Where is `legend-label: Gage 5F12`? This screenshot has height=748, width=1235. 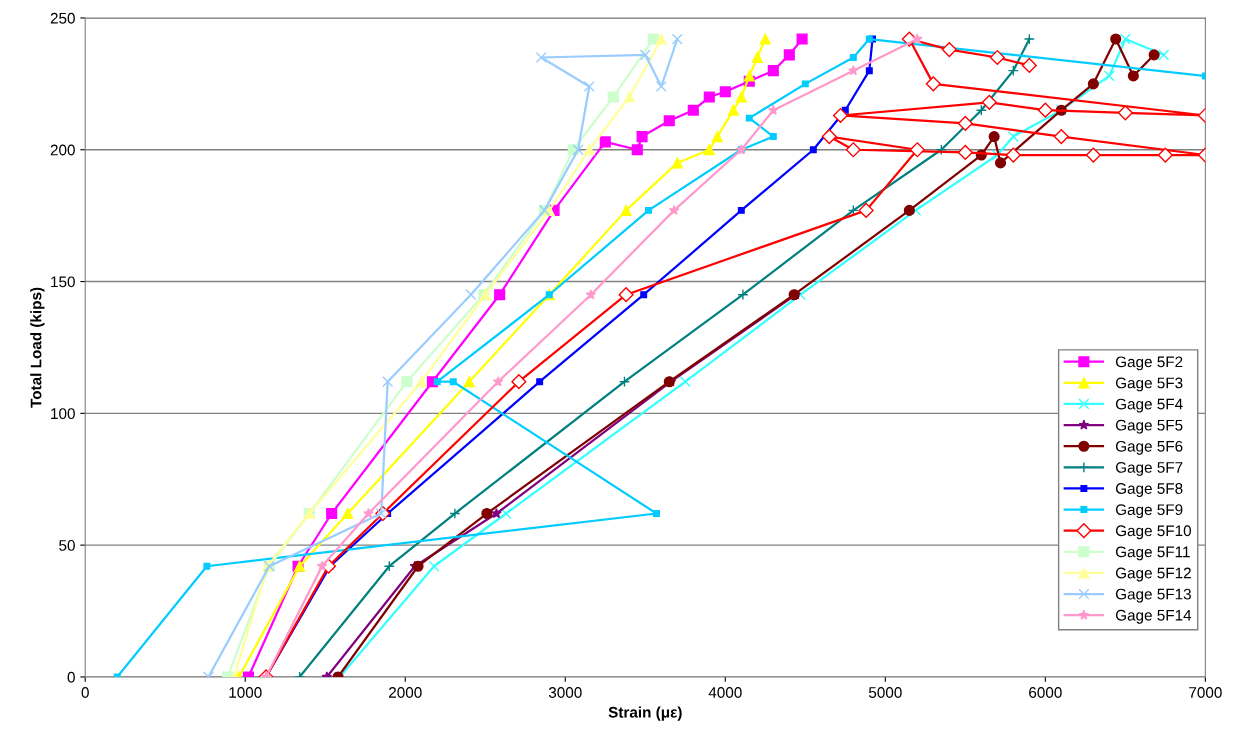 legend-label: Gage 5F12 is located at coordinates (1153, 574).